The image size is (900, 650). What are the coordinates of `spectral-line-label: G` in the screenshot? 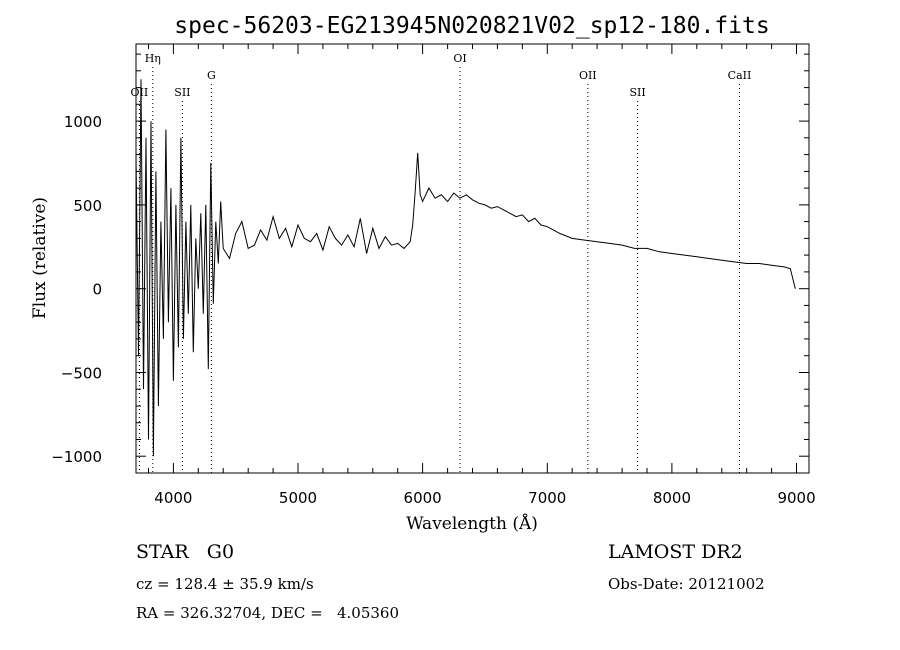 It's located at (211, 75).